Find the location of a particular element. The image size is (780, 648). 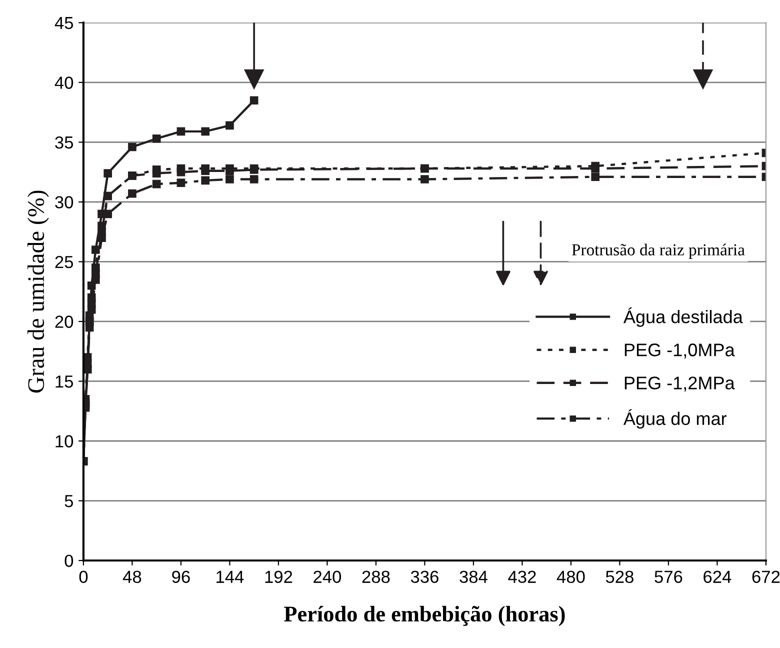

legend-label: Água destilada is located at coordinates (683, 317).